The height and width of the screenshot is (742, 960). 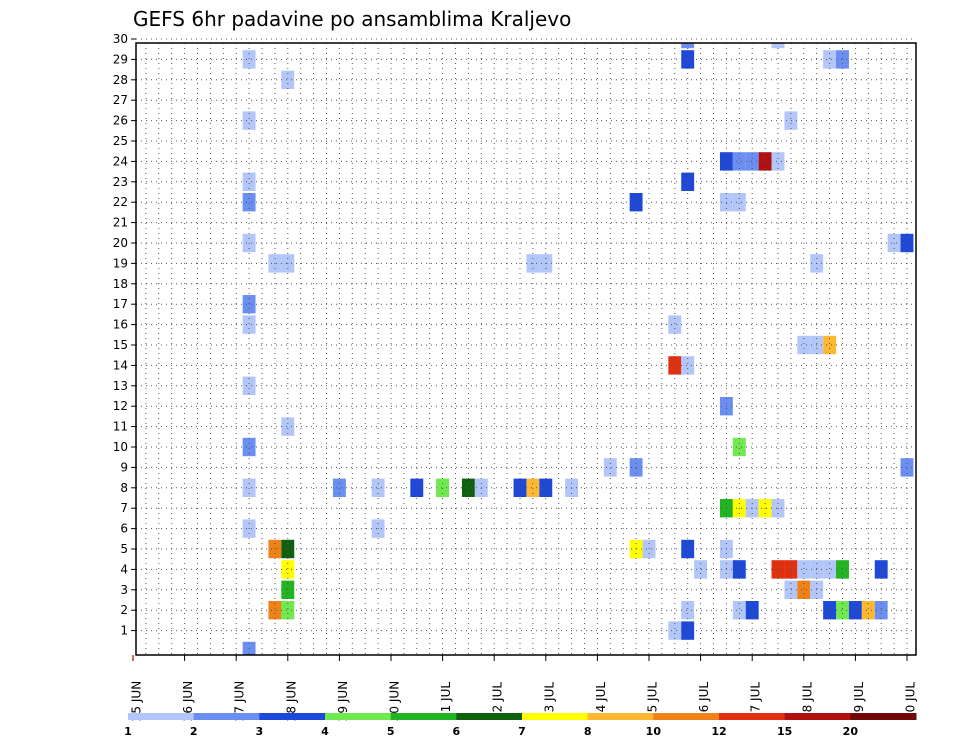 What do you see at coordinates (588, 731) in the screenshot?
I see `colorbar-label: 8` at bounding box center [588, 731].